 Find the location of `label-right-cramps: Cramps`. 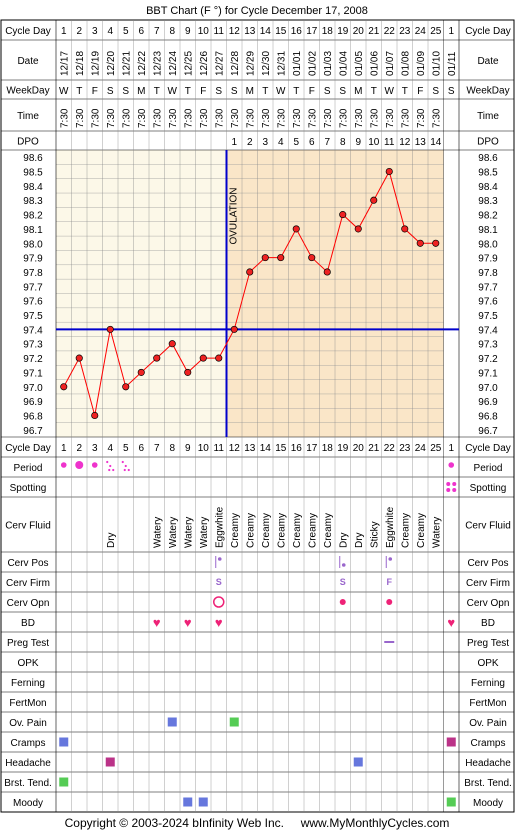

label-right-cramps: Cramps is located at coordinates (487, 743).